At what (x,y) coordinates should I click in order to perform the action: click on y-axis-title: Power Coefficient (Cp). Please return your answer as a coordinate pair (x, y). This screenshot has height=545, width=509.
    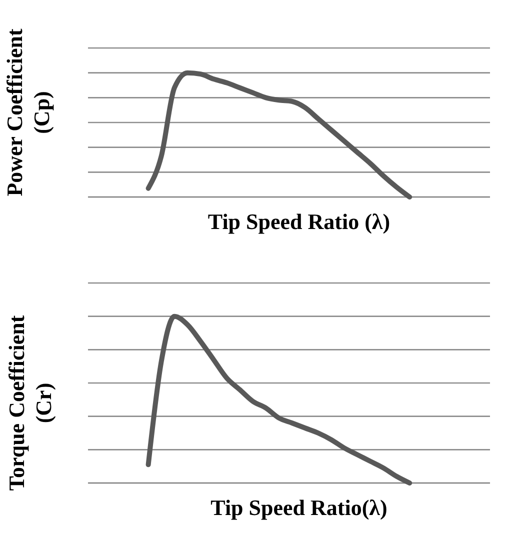
    Looking at the image, I should click on (28, 112).